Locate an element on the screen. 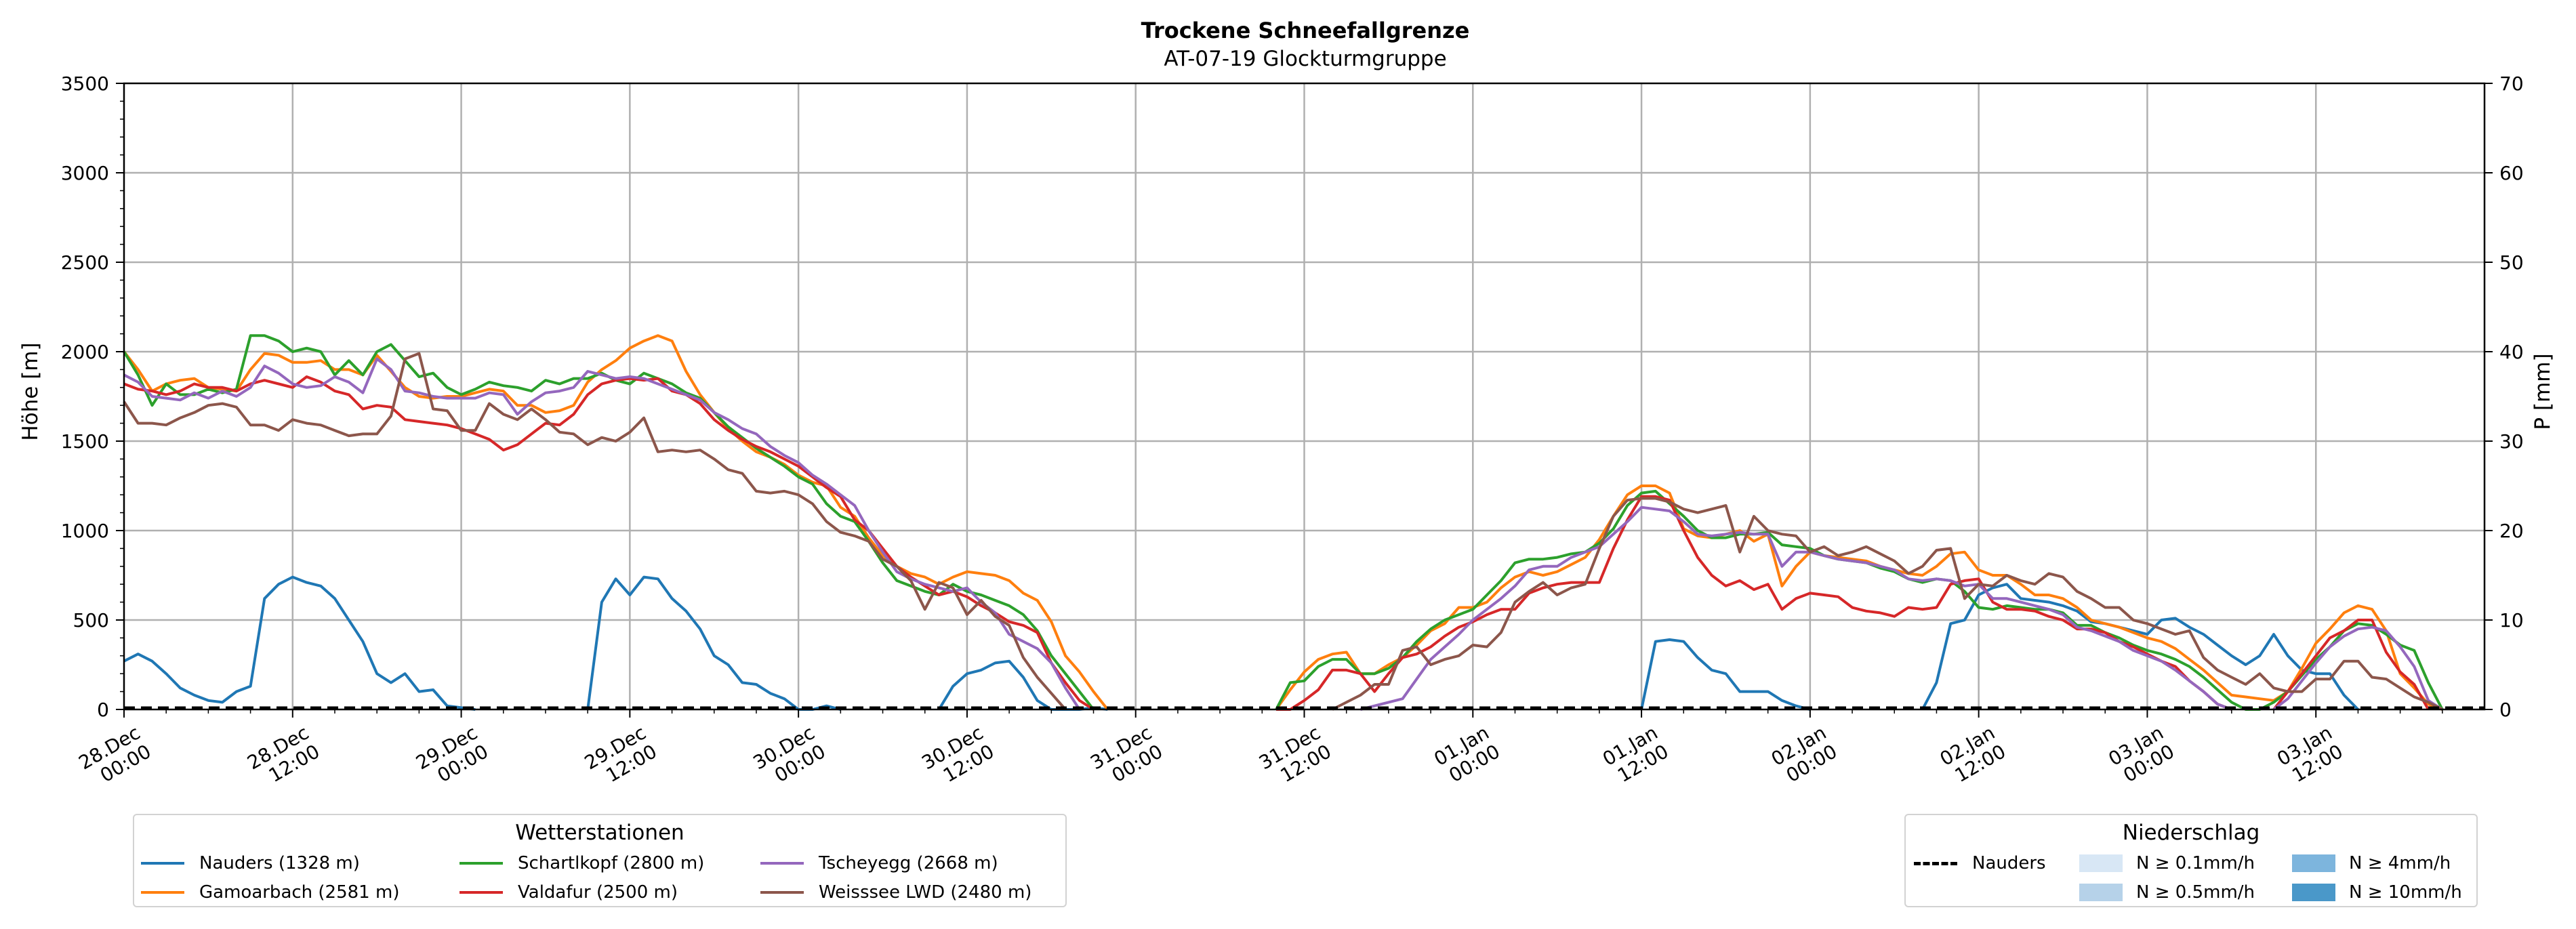 Image resolution: width=2576 pixels, height=929 pixels. y2-tick-label: 70 is located at coordinates (2511, 84).